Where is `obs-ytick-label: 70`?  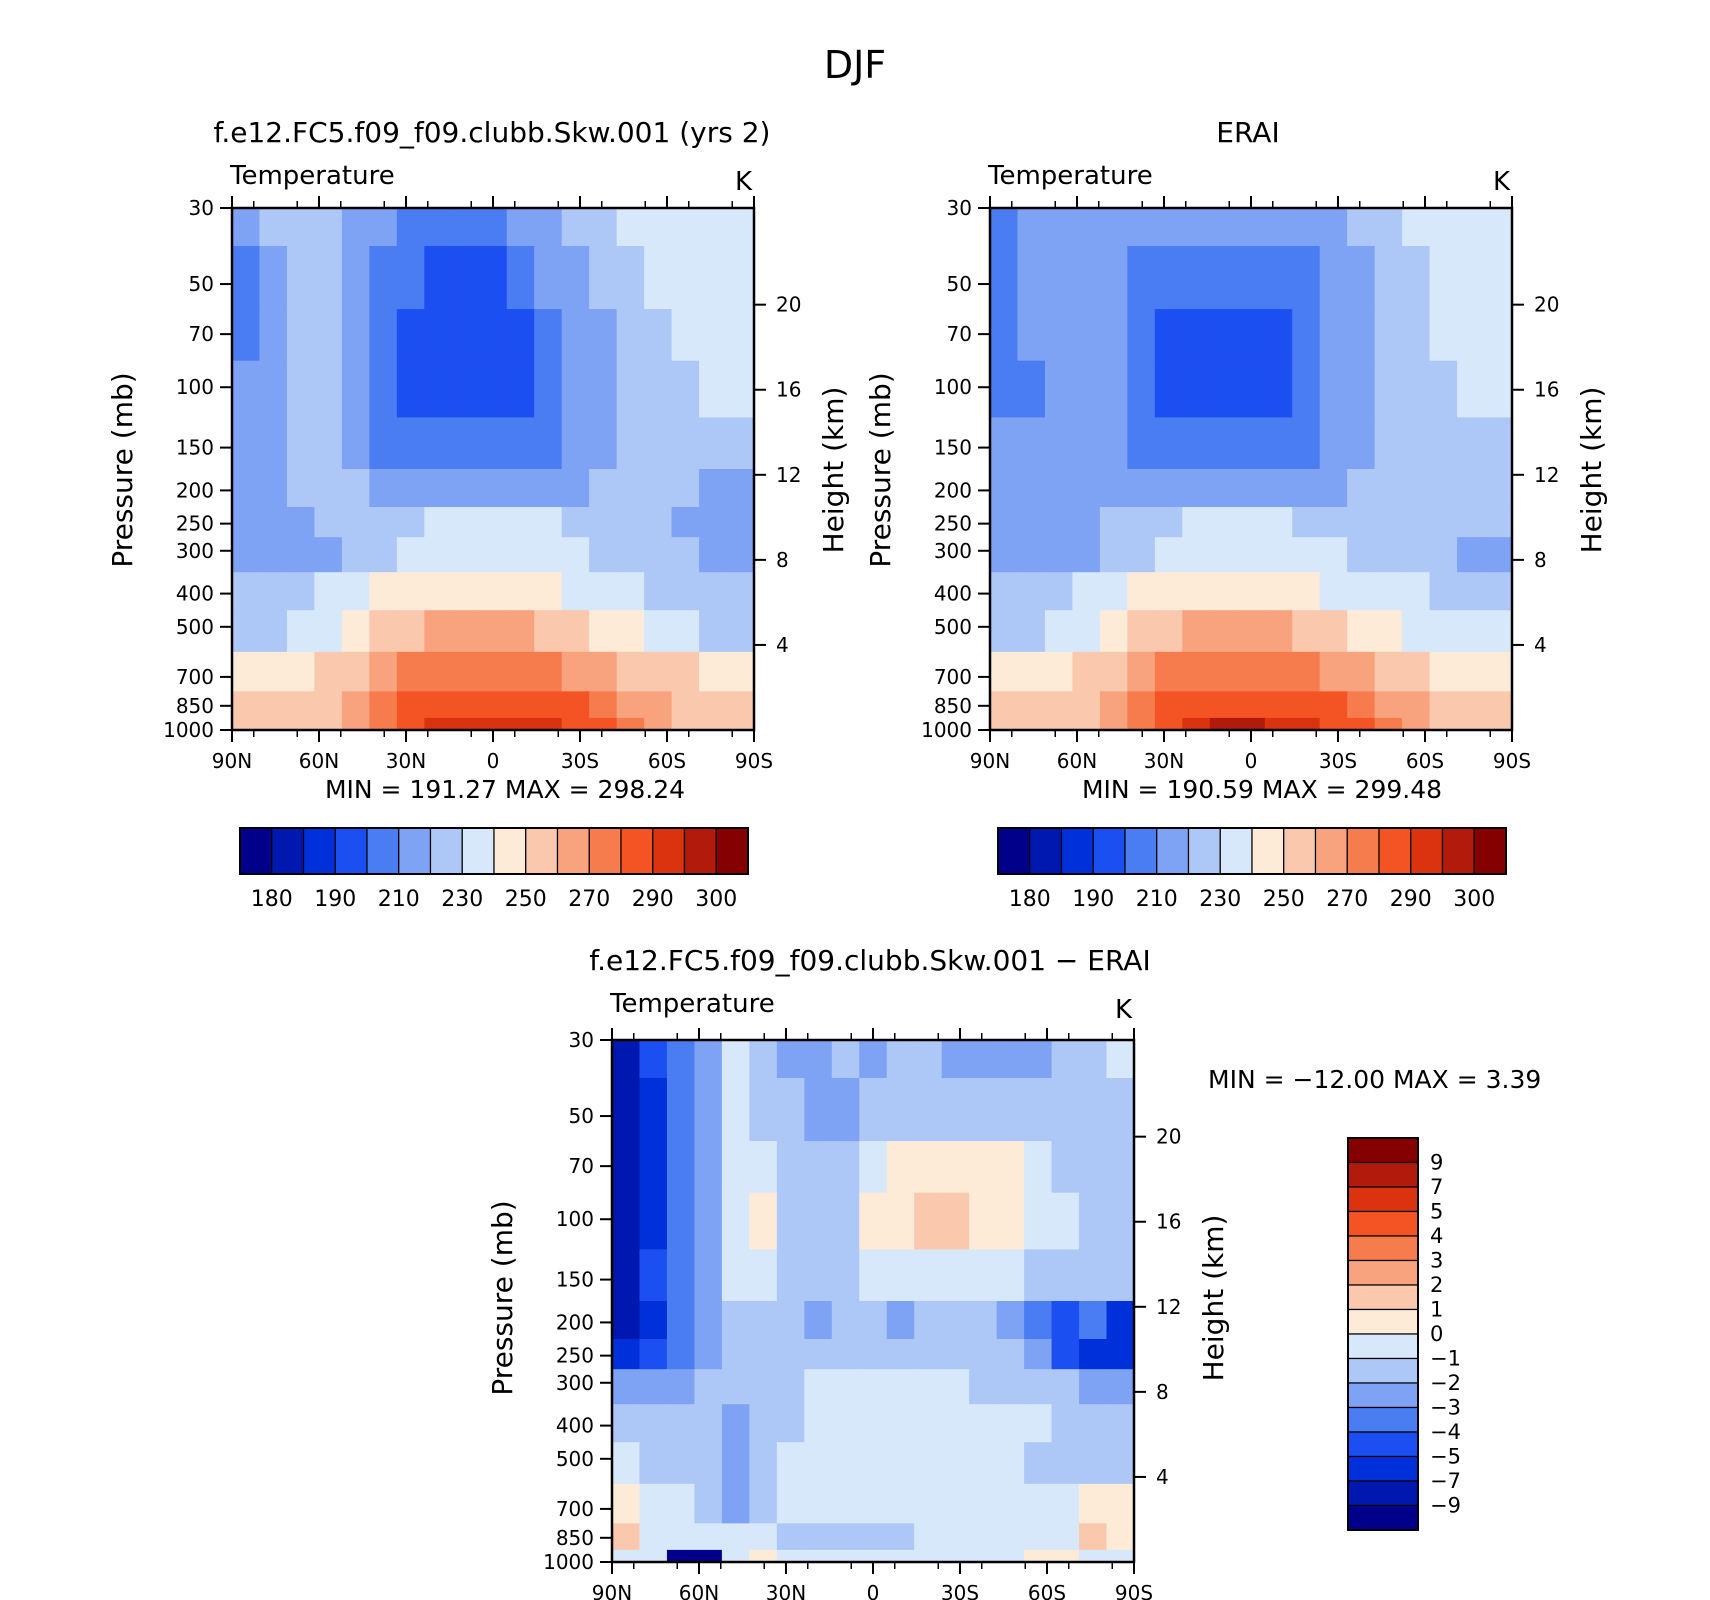 obs-ytick-label: 70 is located at coordinates (959, 334).